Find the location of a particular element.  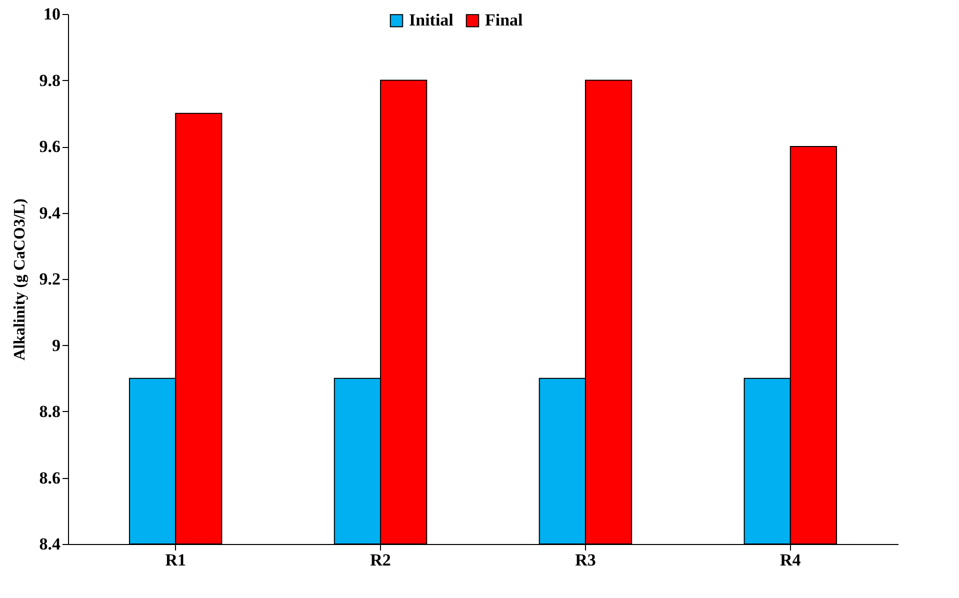

x-tick-label: R1 is located at coordinates (175, 560).